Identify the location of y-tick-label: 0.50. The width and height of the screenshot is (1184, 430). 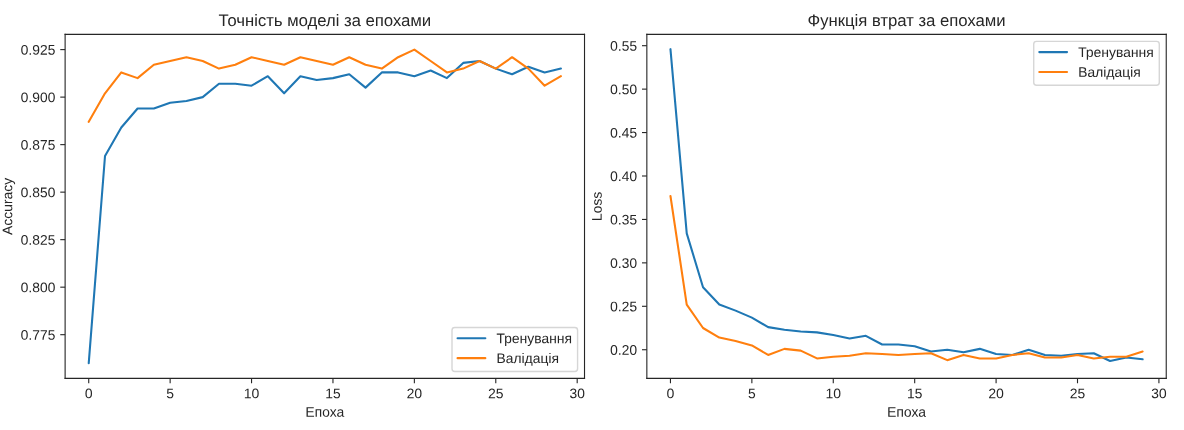
(623, 89).